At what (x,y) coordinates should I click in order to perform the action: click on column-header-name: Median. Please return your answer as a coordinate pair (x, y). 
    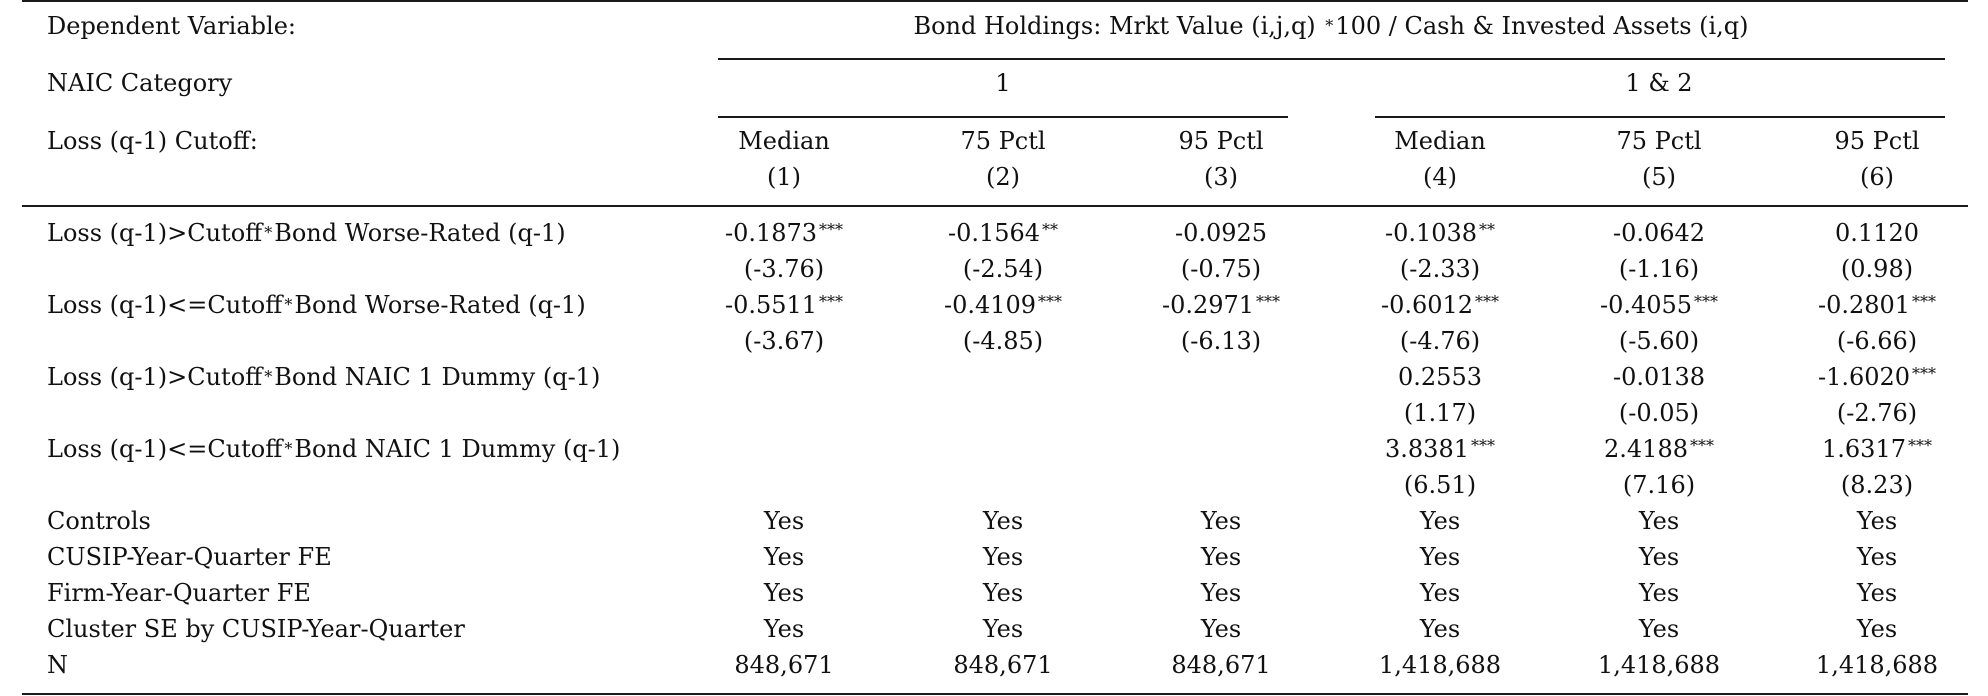
    Looking at the image, I should click on (784, 141).